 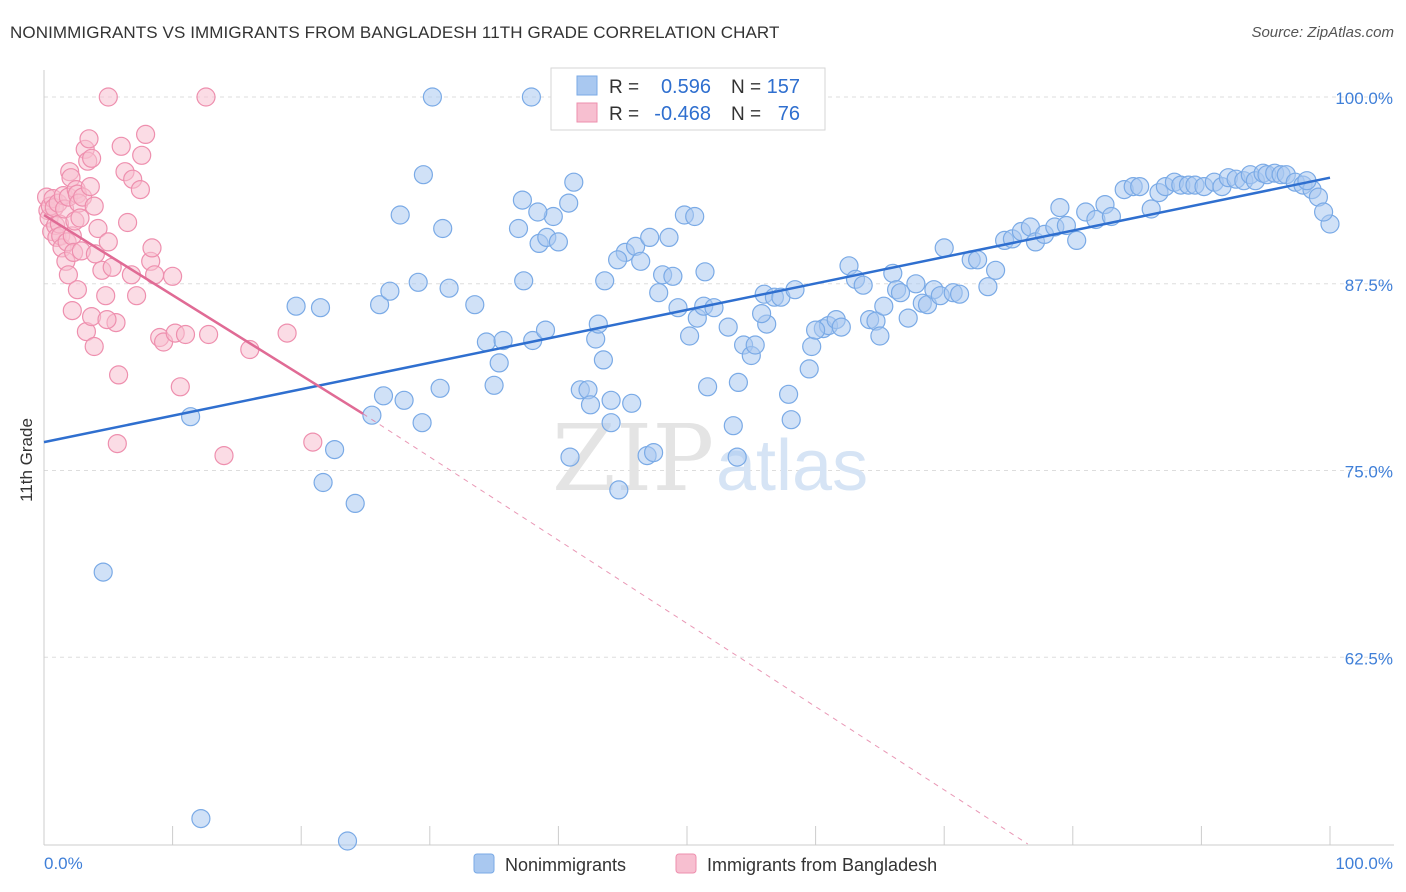 I want to click on stats-n-value-blue: 157, so click(x=783, y=87).